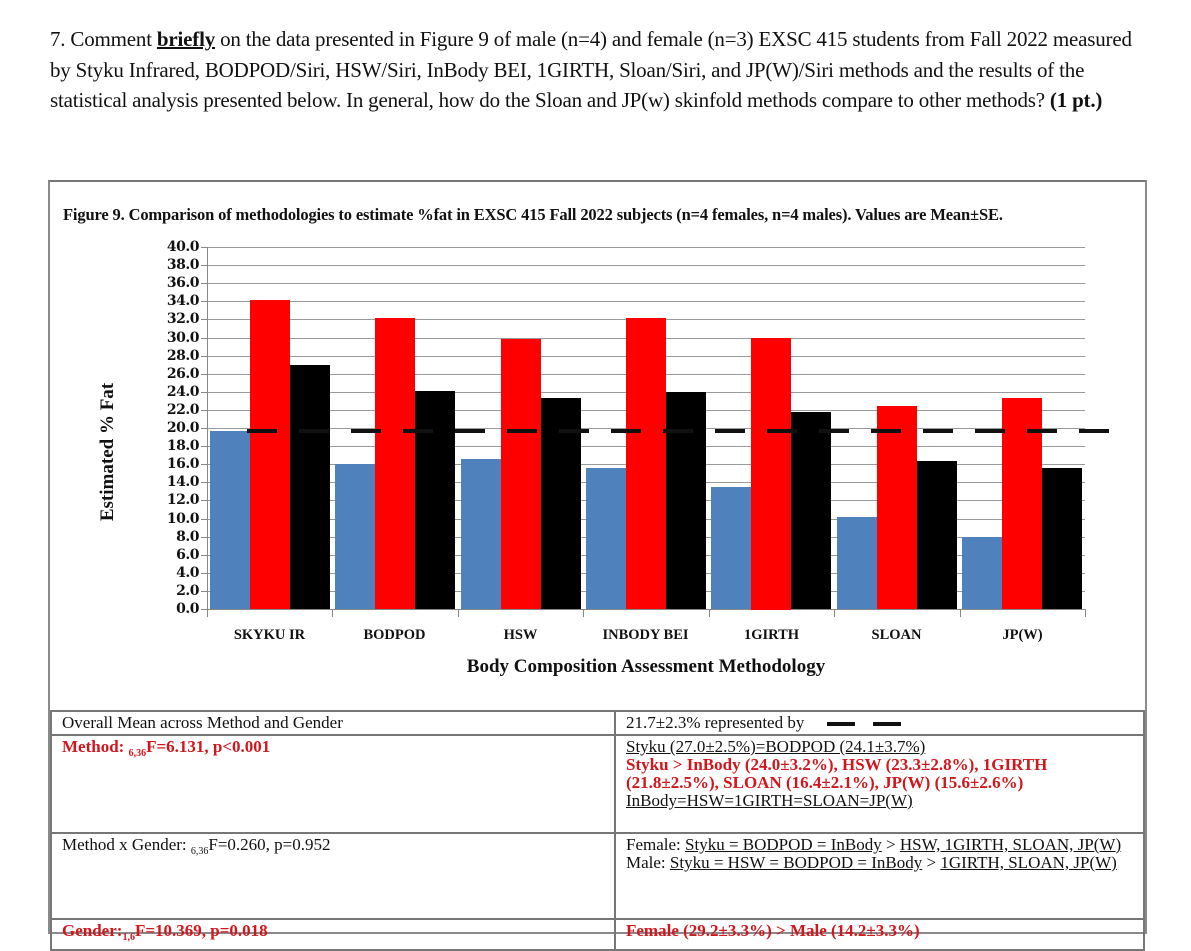 The width and height of the screenshot is (1191, 951). Describe the element at coordinates (183, 428) in the screenshot. I see `y-tick-label: 20.0` at that location.